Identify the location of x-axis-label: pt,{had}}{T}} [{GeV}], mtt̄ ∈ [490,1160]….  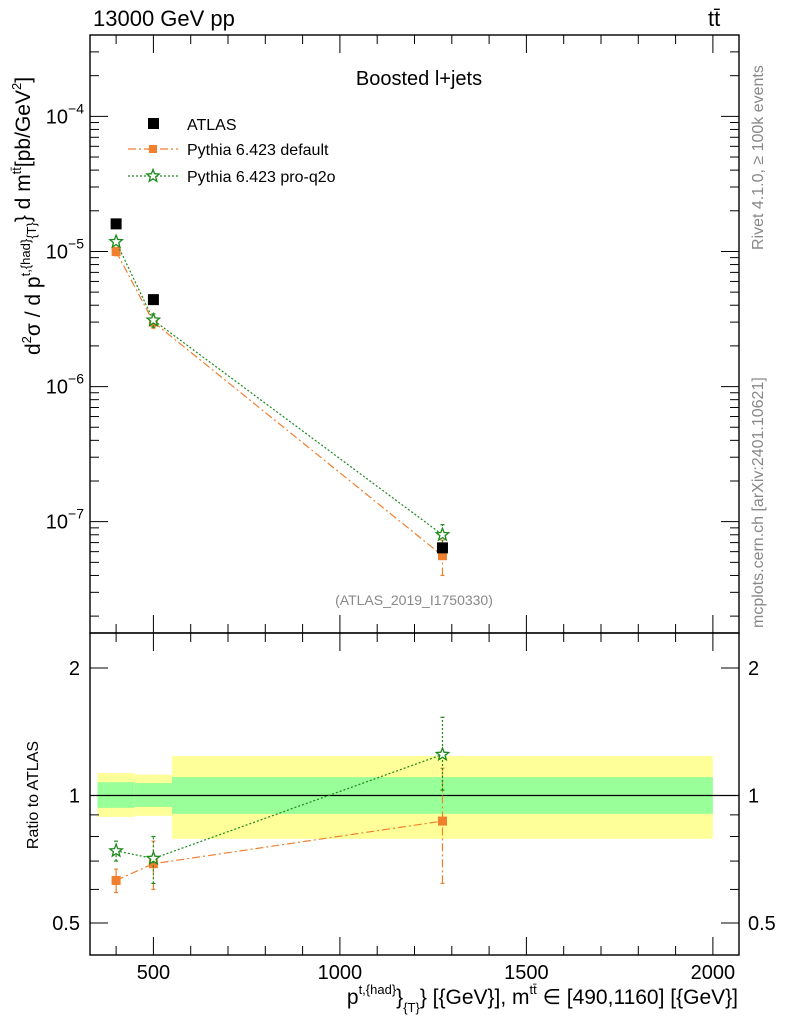
(542, 998).